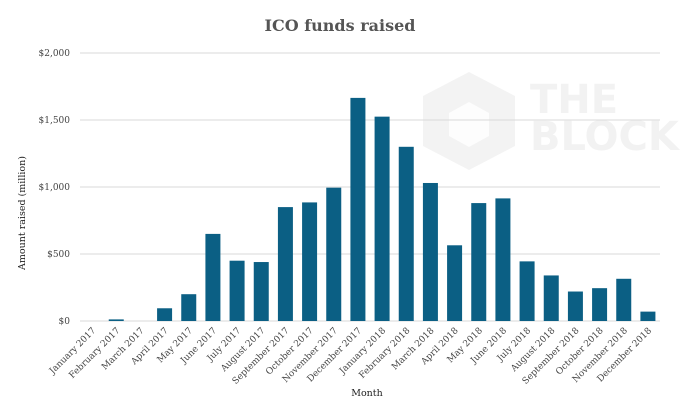 The width and height of the screenshot is (680, 416). I want to click on y-axis-label: Amount raised (million), so click(22, 213).